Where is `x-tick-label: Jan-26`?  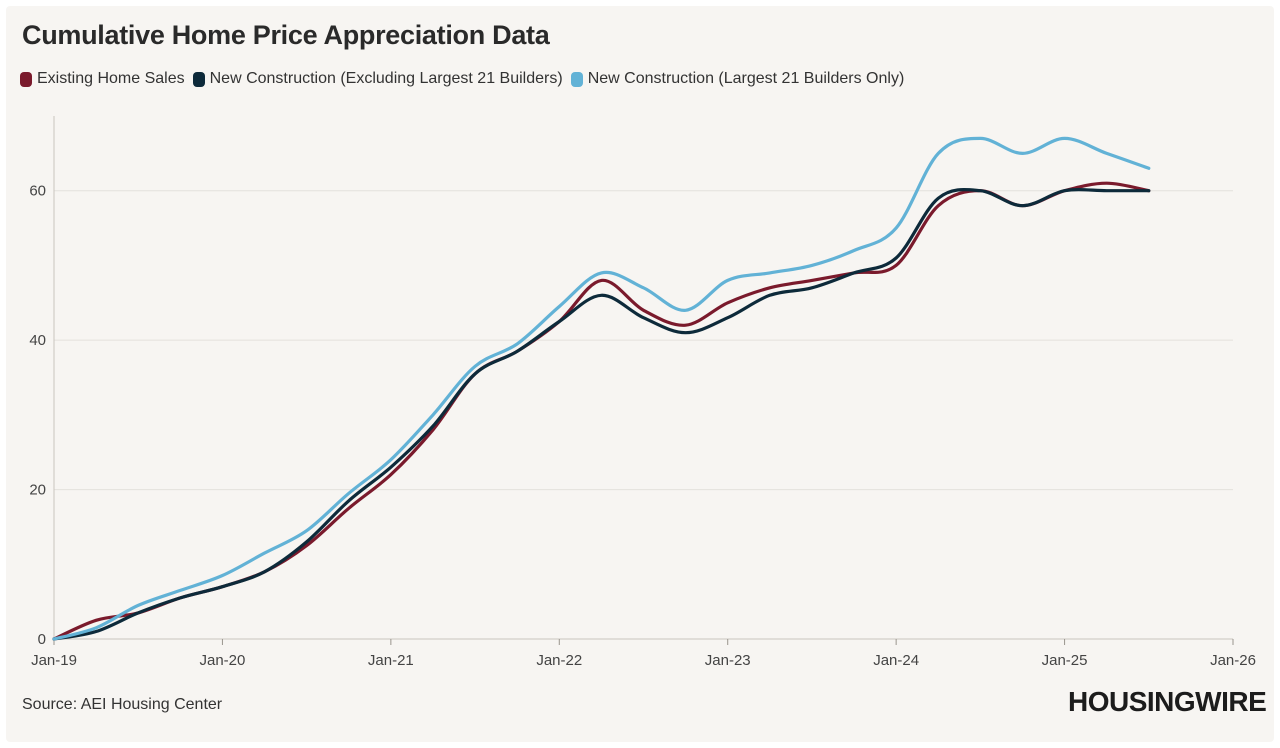 x-tick-label: Jan-26 is located at coordinates (1233, 660).